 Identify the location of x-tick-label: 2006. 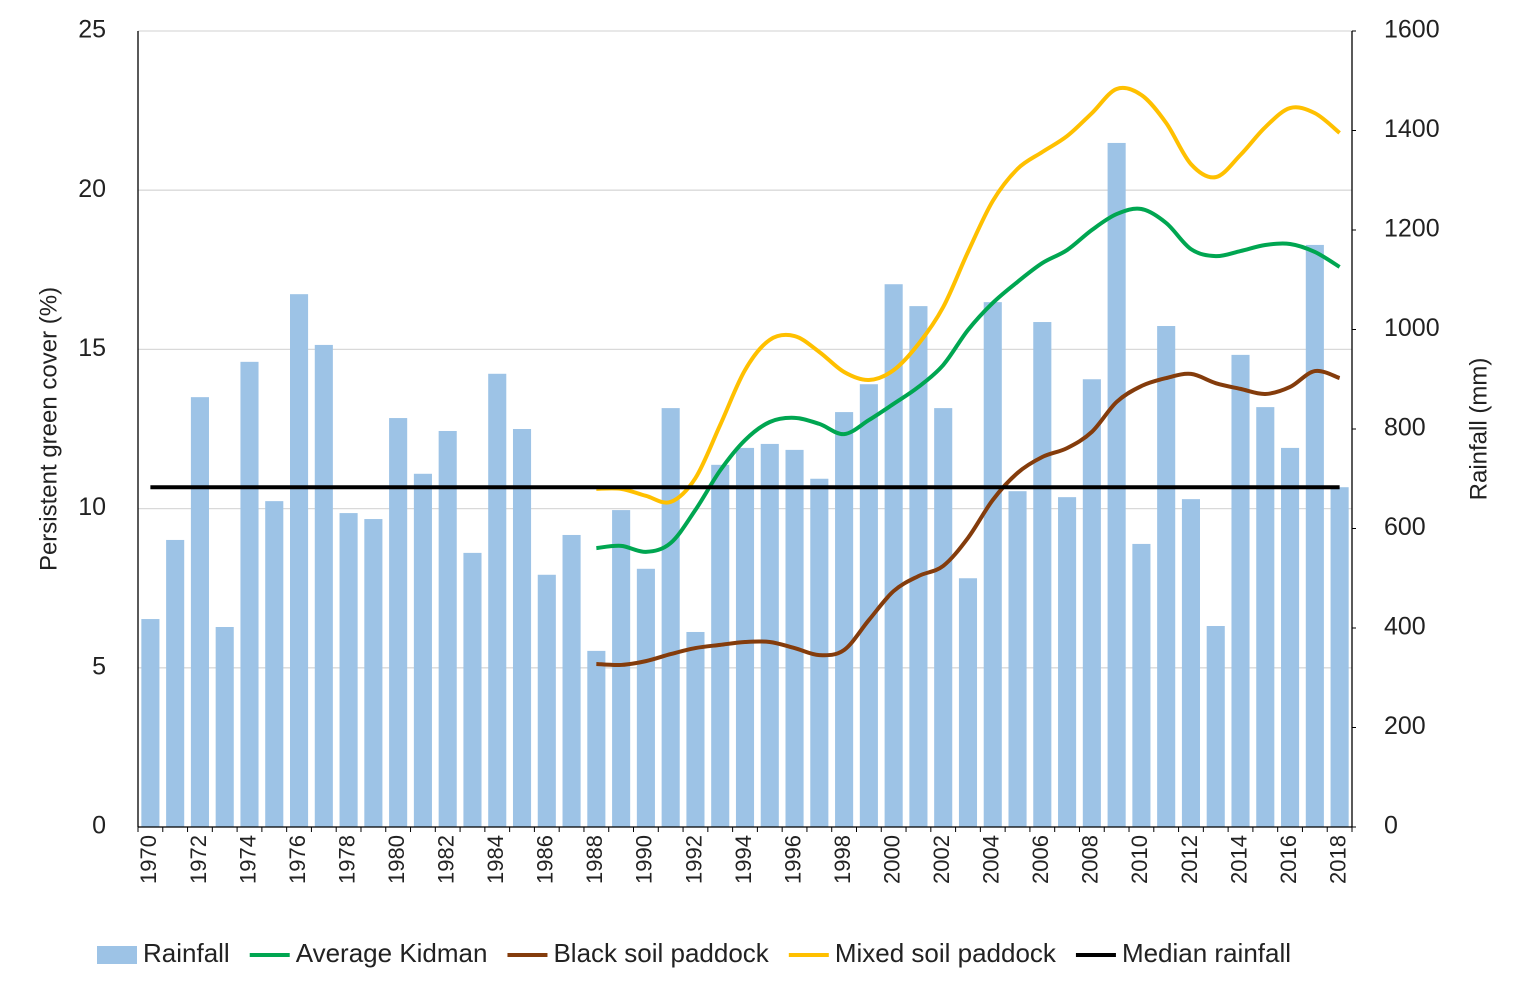
(1040, 859).